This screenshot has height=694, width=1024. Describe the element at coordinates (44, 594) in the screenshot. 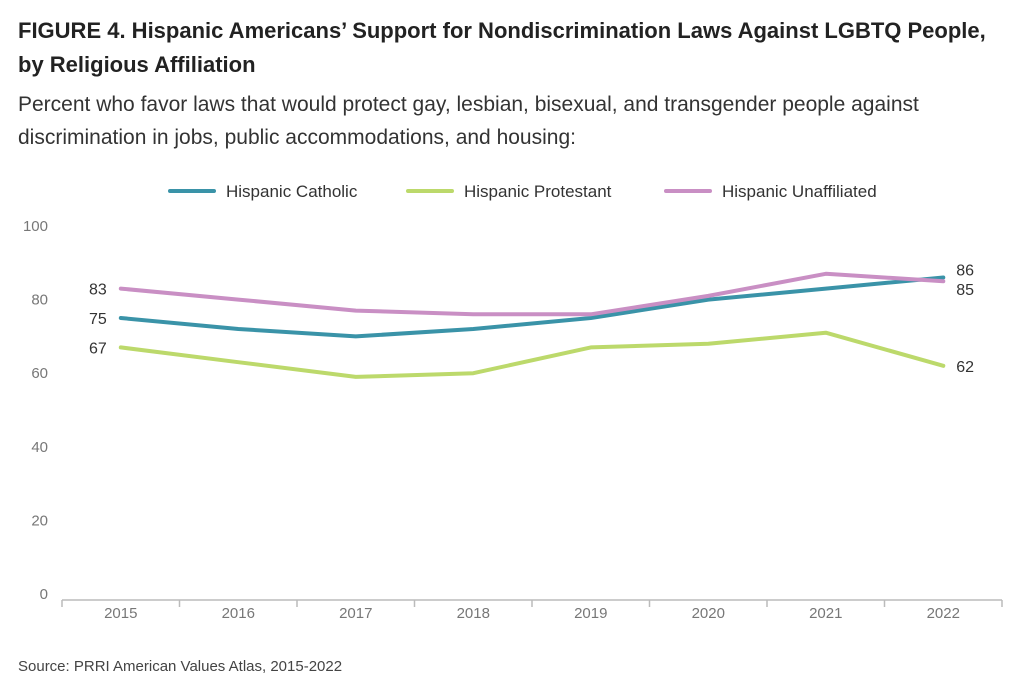

I see `y-tick-label: 0` at that location.